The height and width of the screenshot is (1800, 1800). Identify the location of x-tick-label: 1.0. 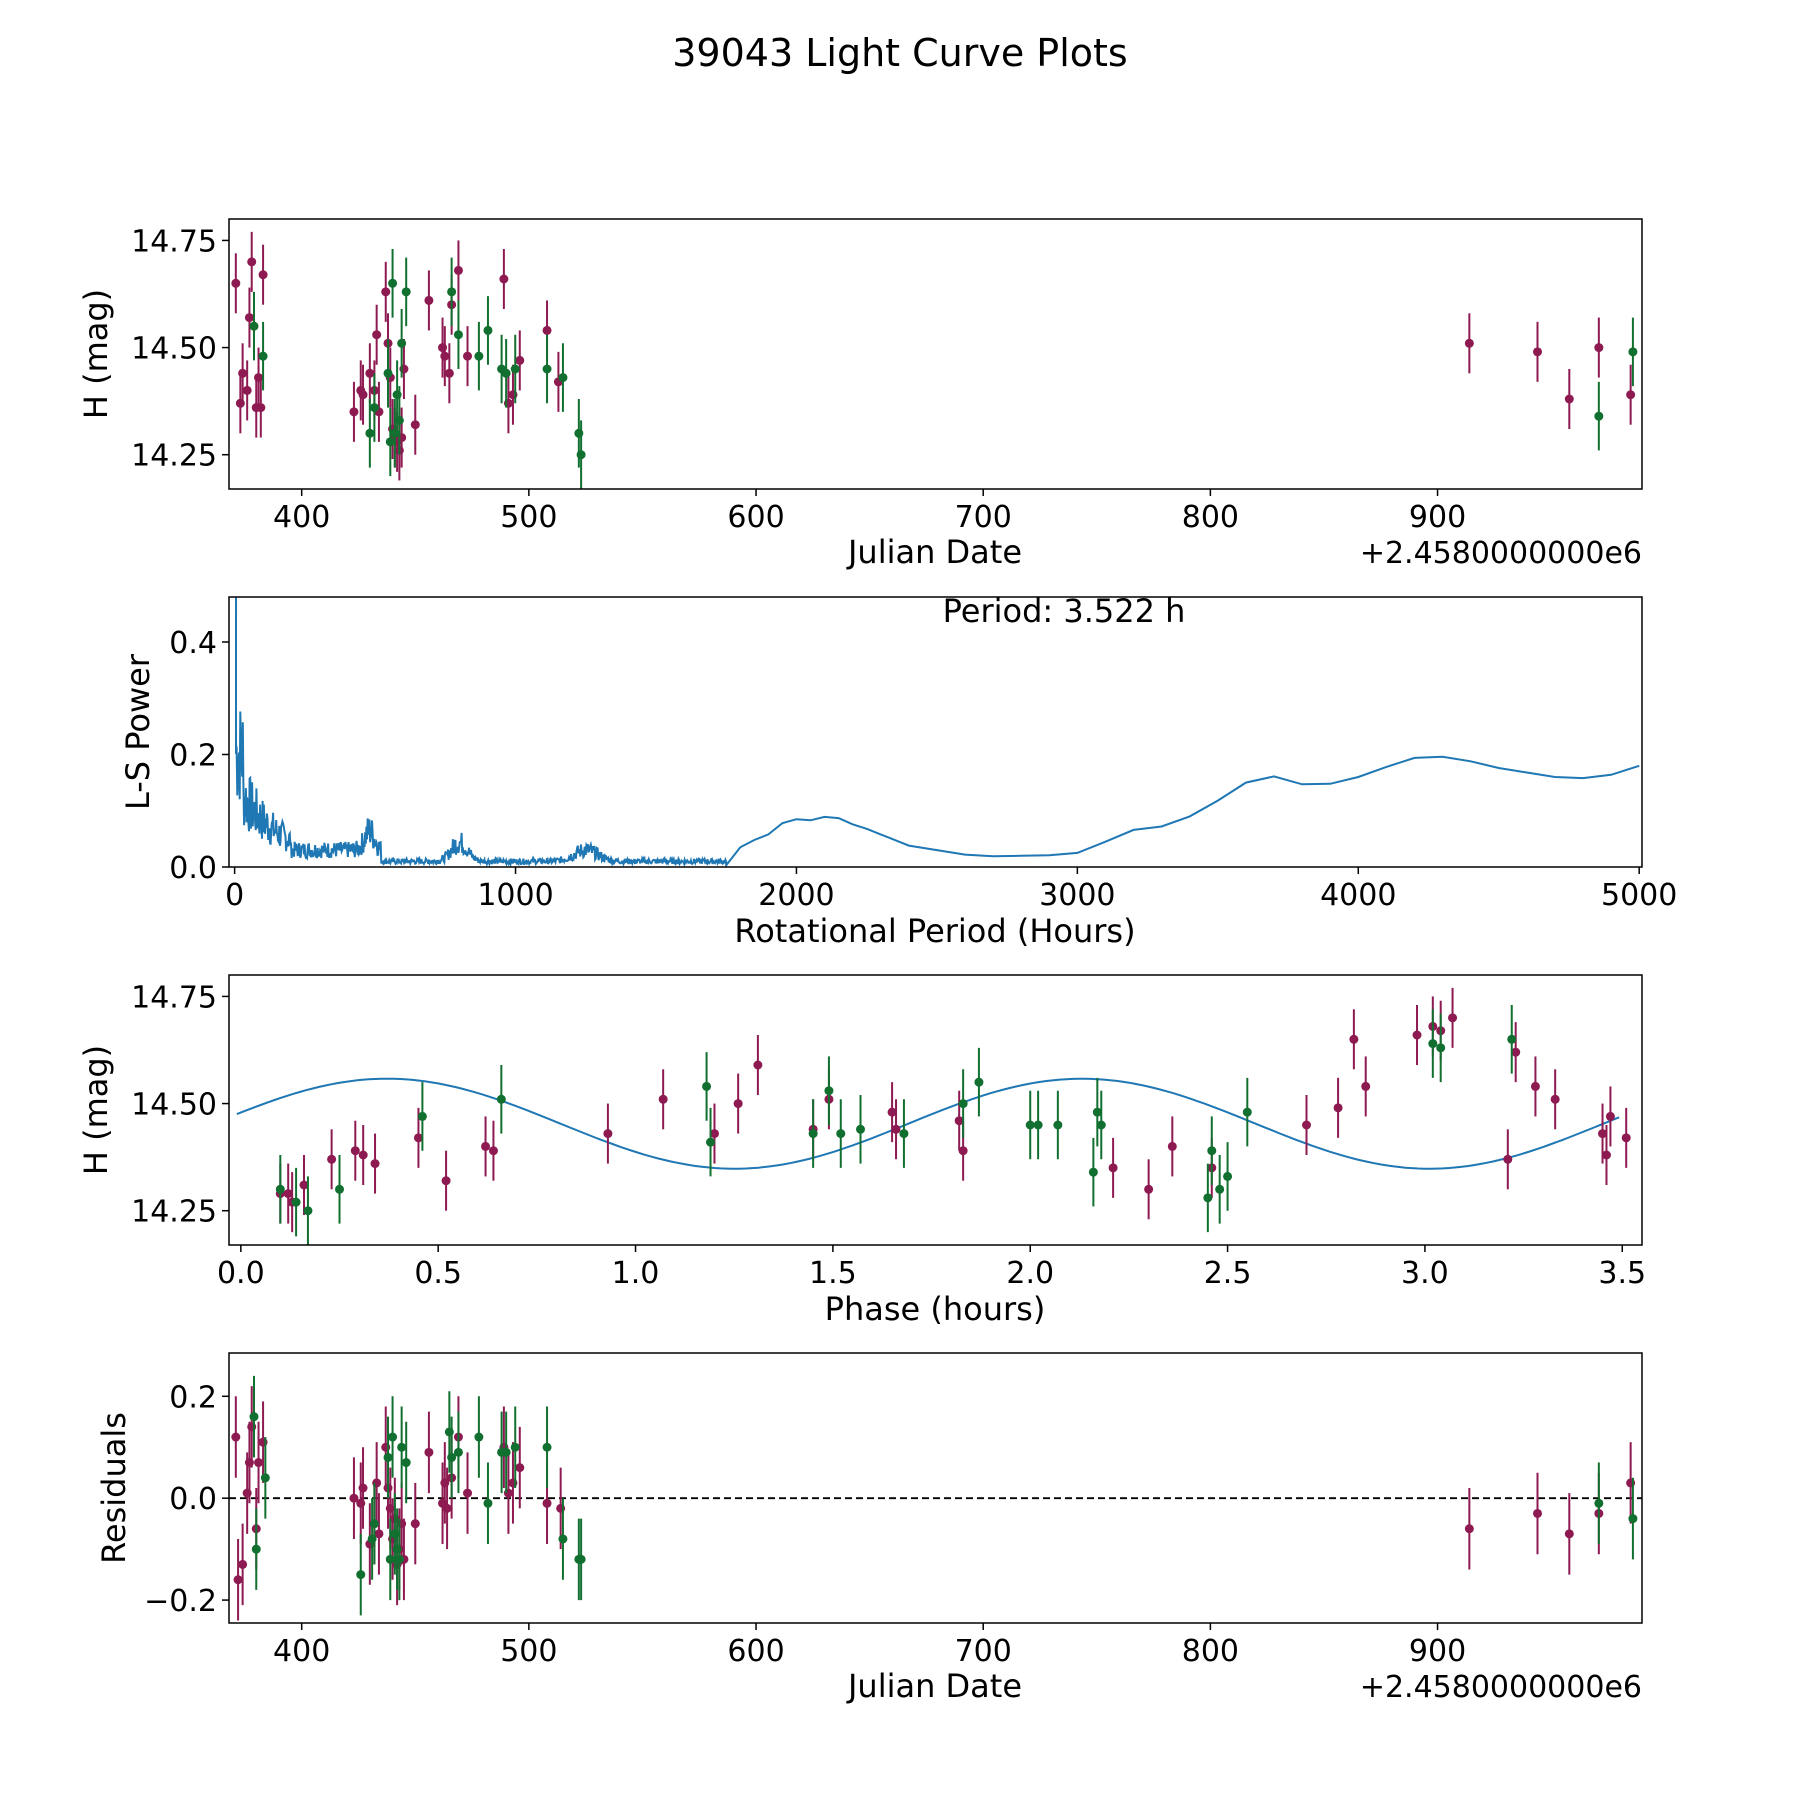
(636, 1273).